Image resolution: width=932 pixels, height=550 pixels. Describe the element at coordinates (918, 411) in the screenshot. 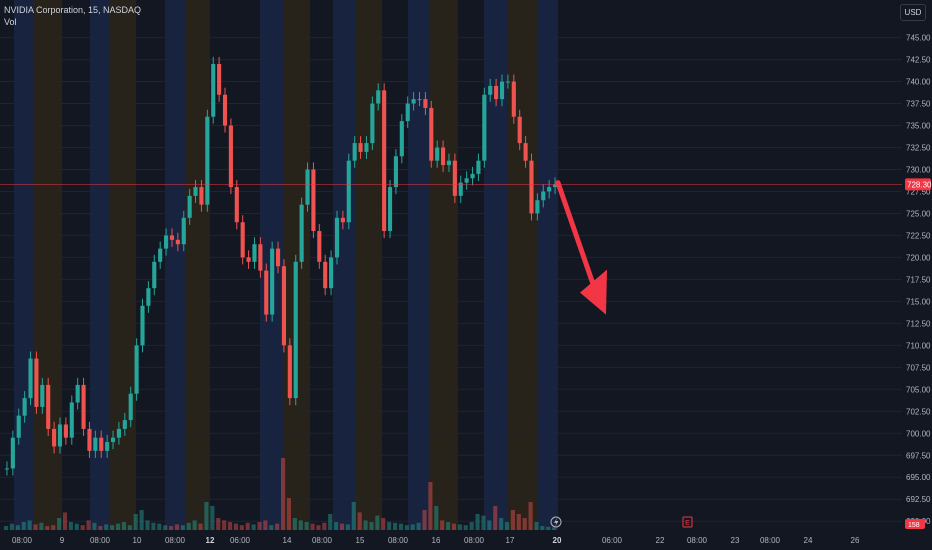

I see `y-tick-label: 702.50` at that location.